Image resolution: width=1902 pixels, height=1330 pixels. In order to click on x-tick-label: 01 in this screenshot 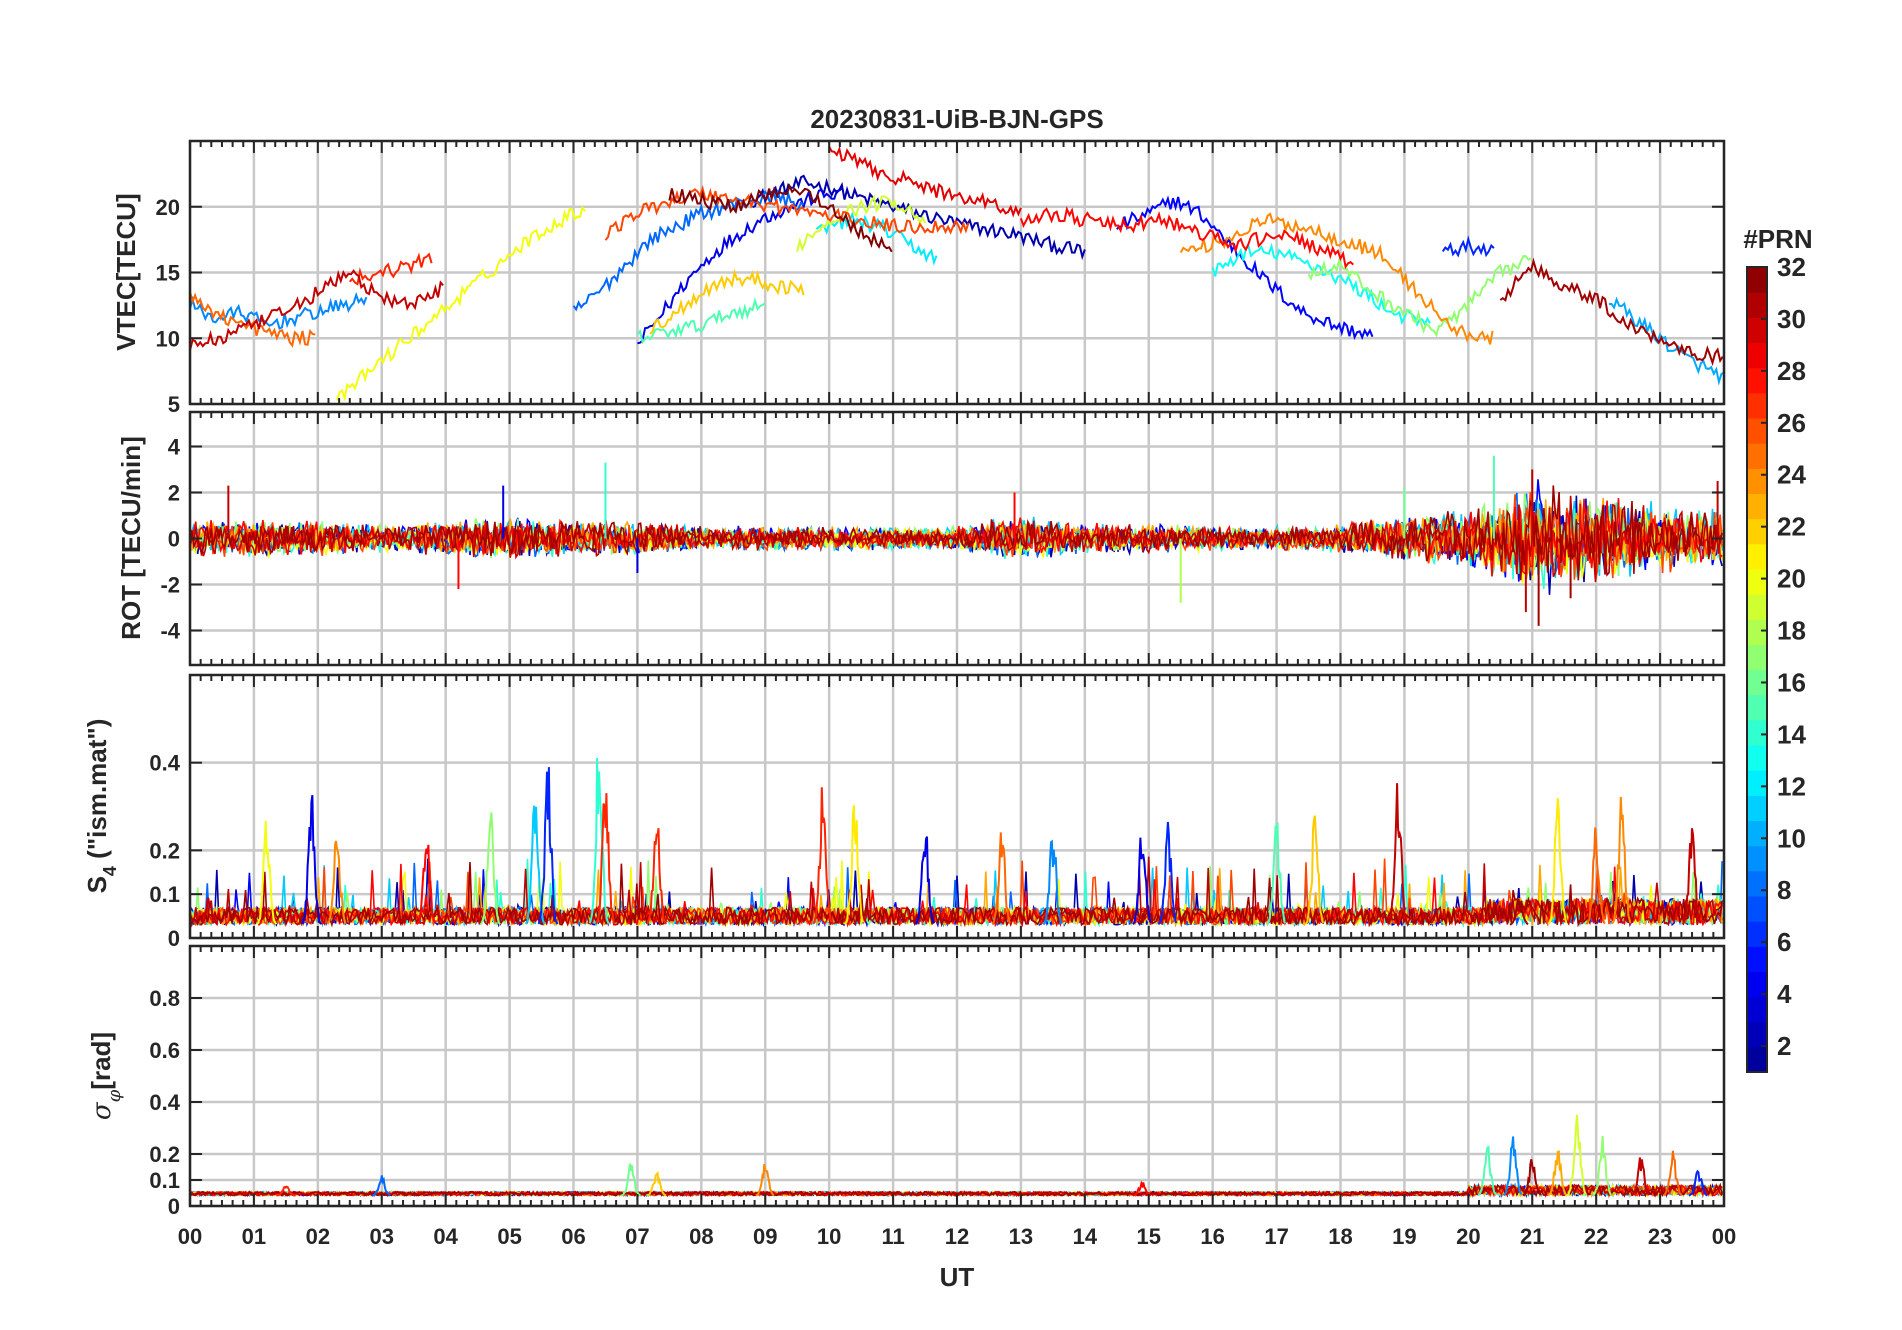, I will do `click(254, 1236)`.